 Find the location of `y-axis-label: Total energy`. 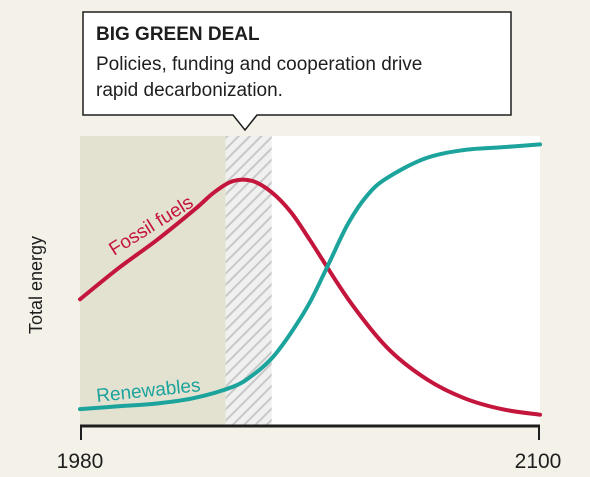

y-axis-label: Total energy is located at coordinates (36, 285).